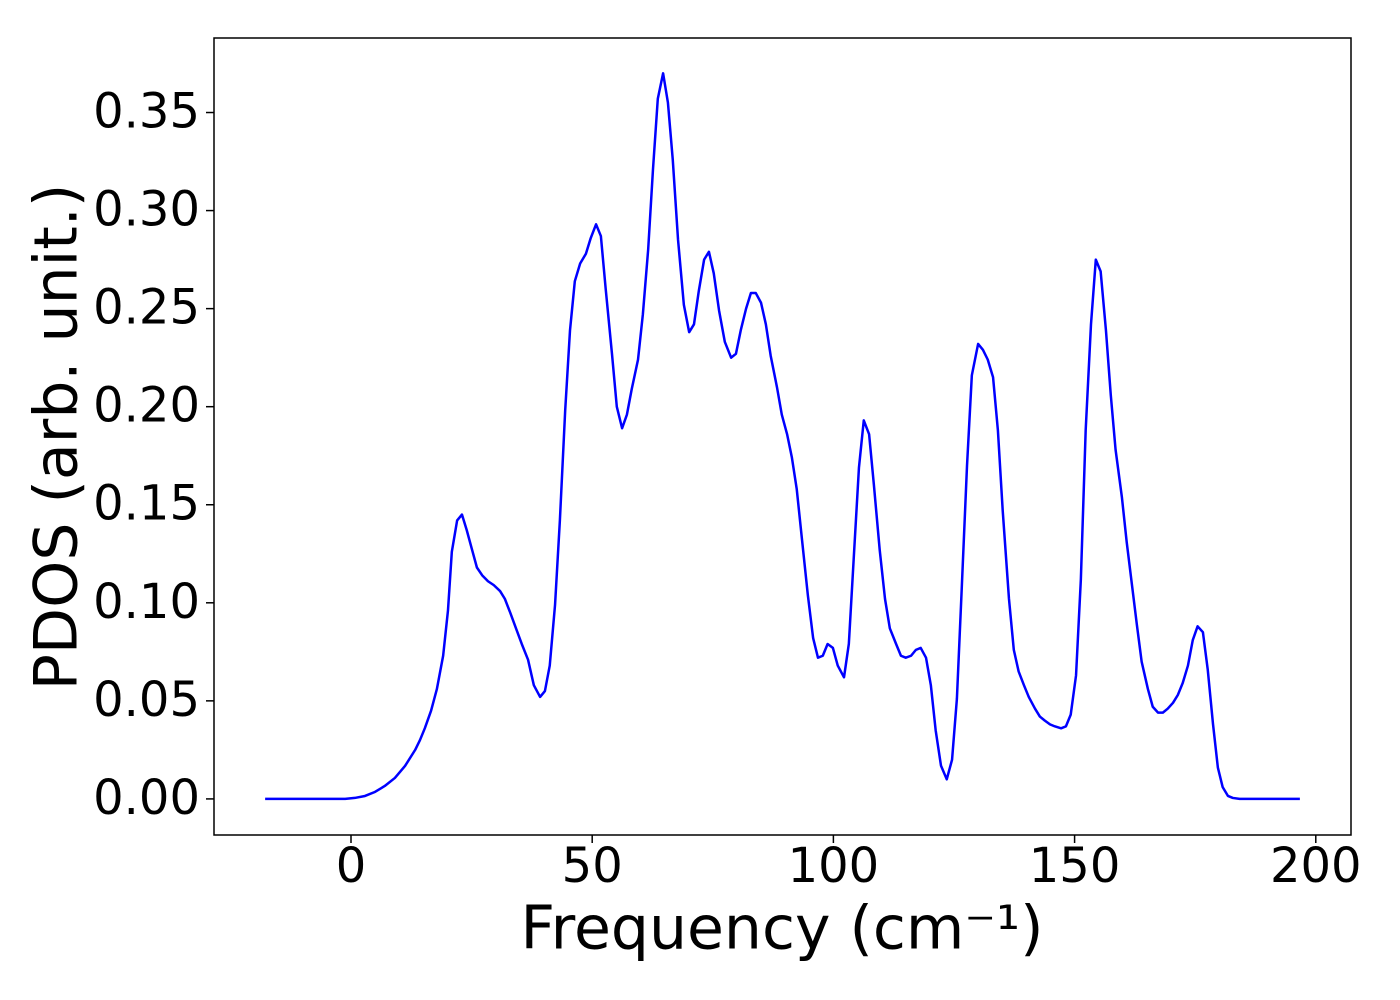 Image resolution: width=1400 pixels, height=1000 pixels. What do you see at coordinates (146, 406) in the screenshot?
I see `y-tick-label: 0.20` at bounding box center [146, 406].